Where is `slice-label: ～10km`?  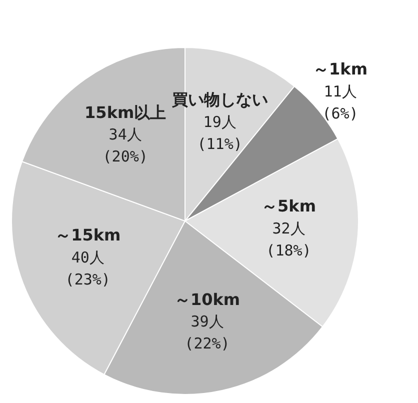
slice-label: ～10km is located at coordinates (207, 299).